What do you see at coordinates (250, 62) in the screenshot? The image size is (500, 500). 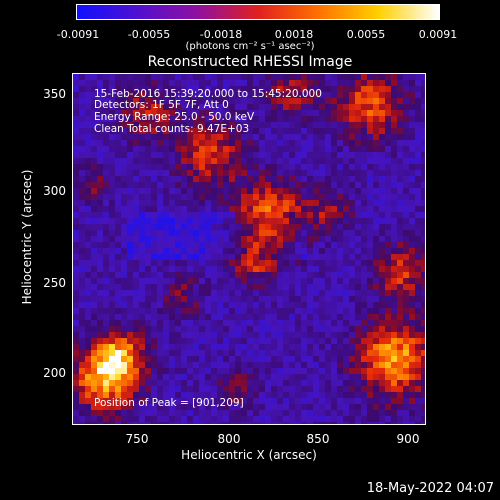 I see `image-title: Reconstructed RHESSI Image` at bounding box center [250, 62].